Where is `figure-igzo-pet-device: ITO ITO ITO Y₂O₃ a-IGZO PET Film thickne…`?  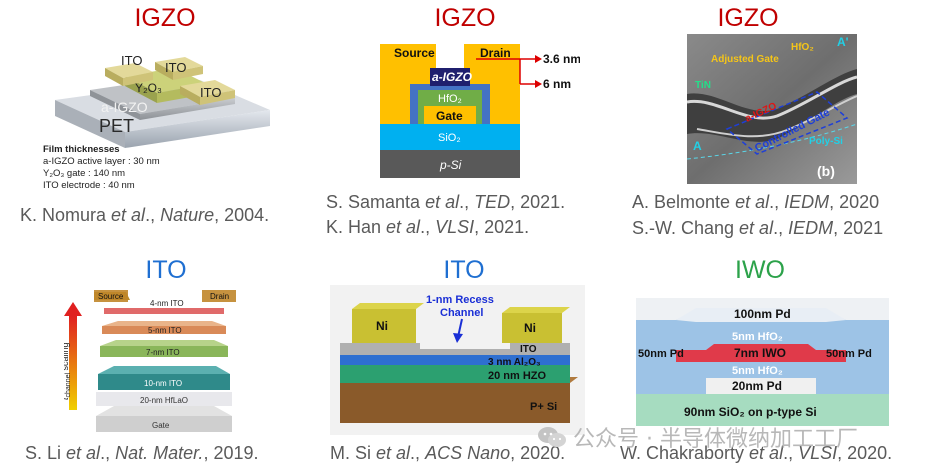
figure-igzo-pet-device: ITO ITO ITO Y₂O₃ a-IGZO PET Film thickne… is located at coordinates (165, 120).